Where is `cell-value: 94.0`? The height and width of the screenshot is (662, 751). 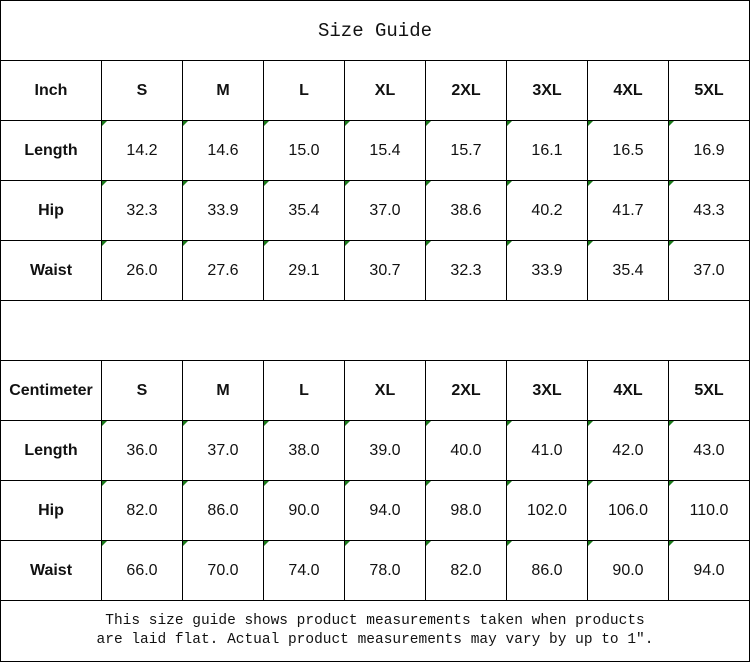 cell-value: 94.0 is located at coordinates (709, 570).